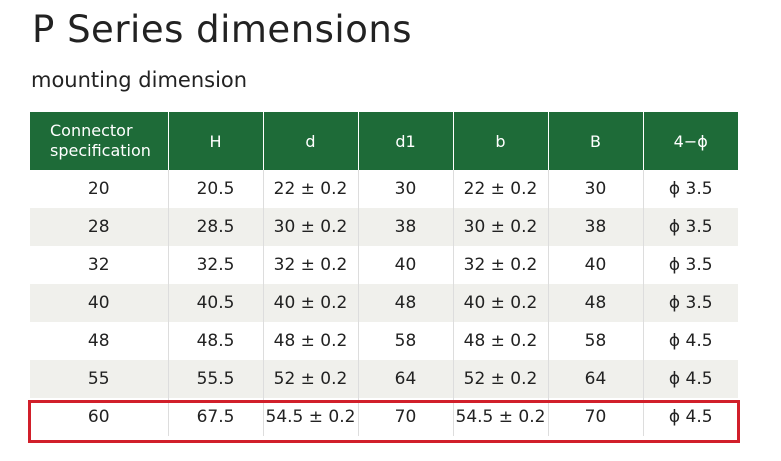 The width and height of the screenshot is (781, 461). Describe the element at coordinates (215, 227) in the screenshot. I see `table-cell: 28.5` at that location.